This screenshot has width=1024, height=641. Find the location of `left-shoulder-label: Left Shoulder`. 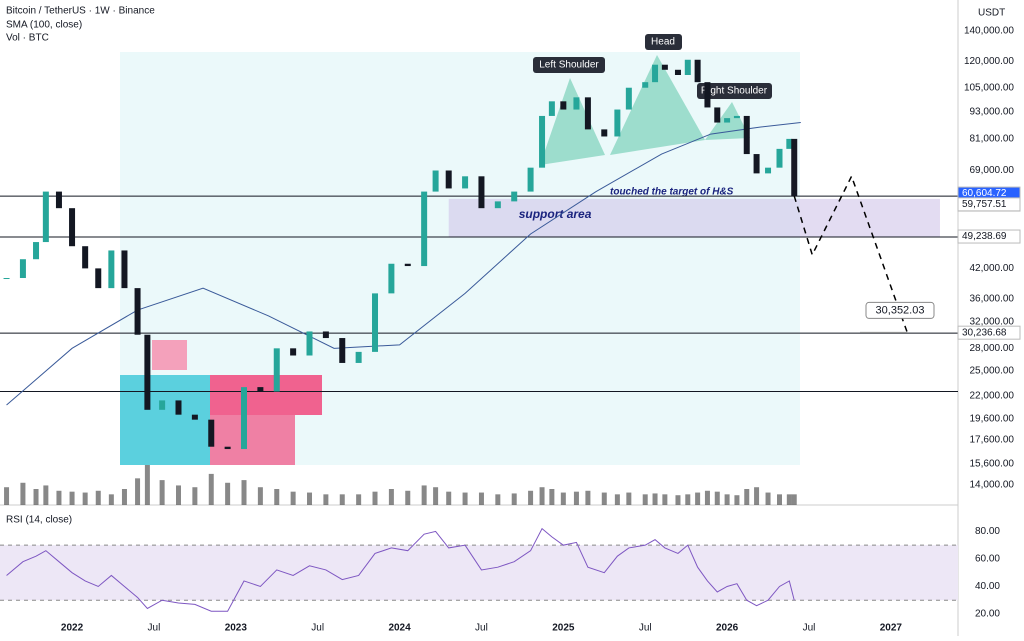

left-shoulder-label: Left Shoulder is located at coordinates (569, 65).